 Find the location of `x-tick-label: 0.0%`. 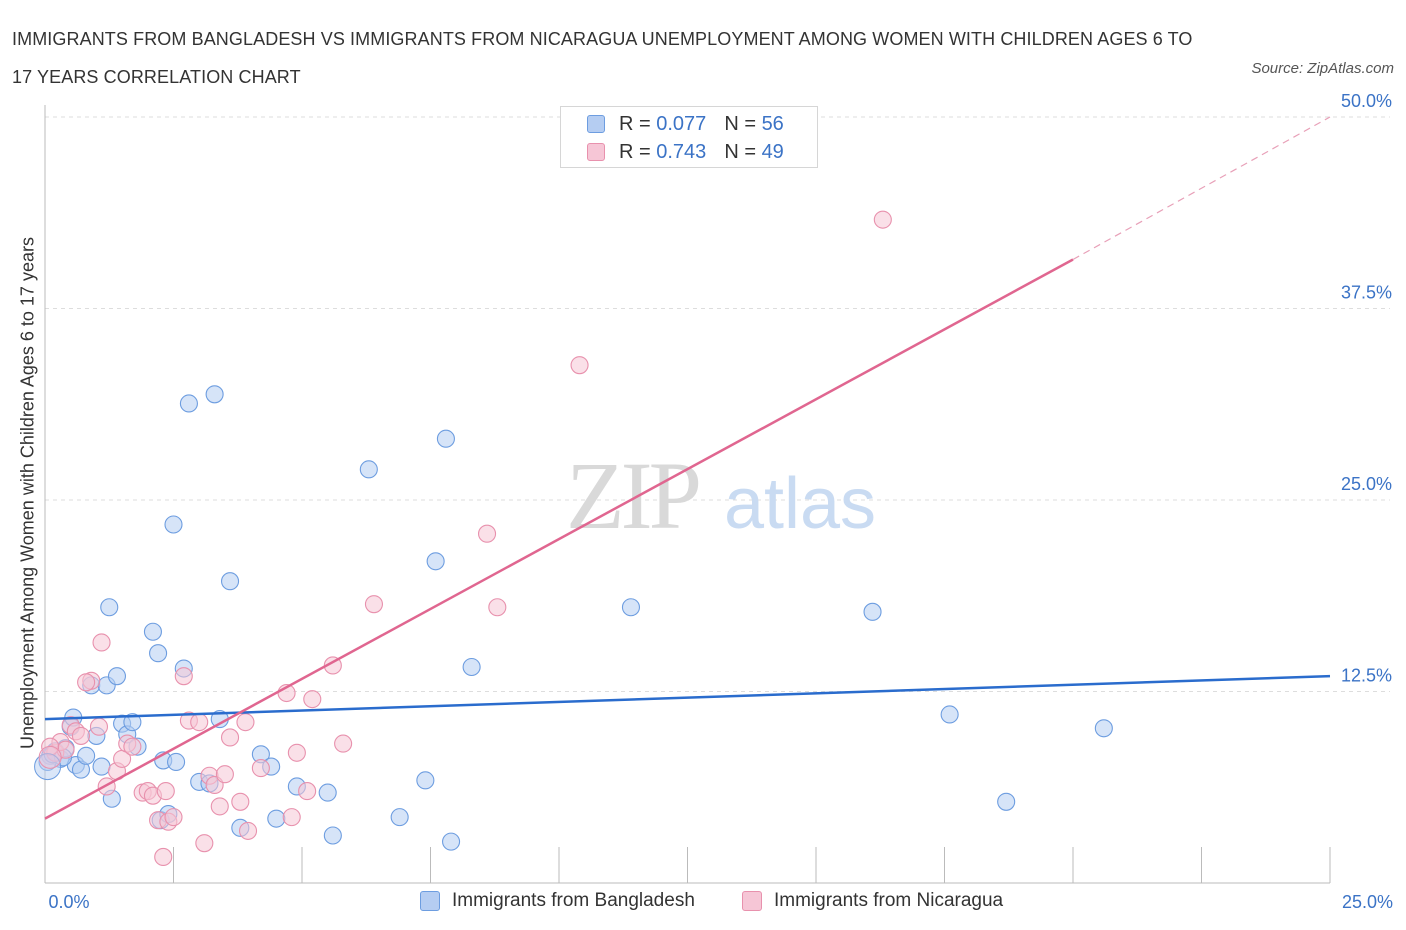

x-tick-label: 0.0% is located at coordinates (68, 902).